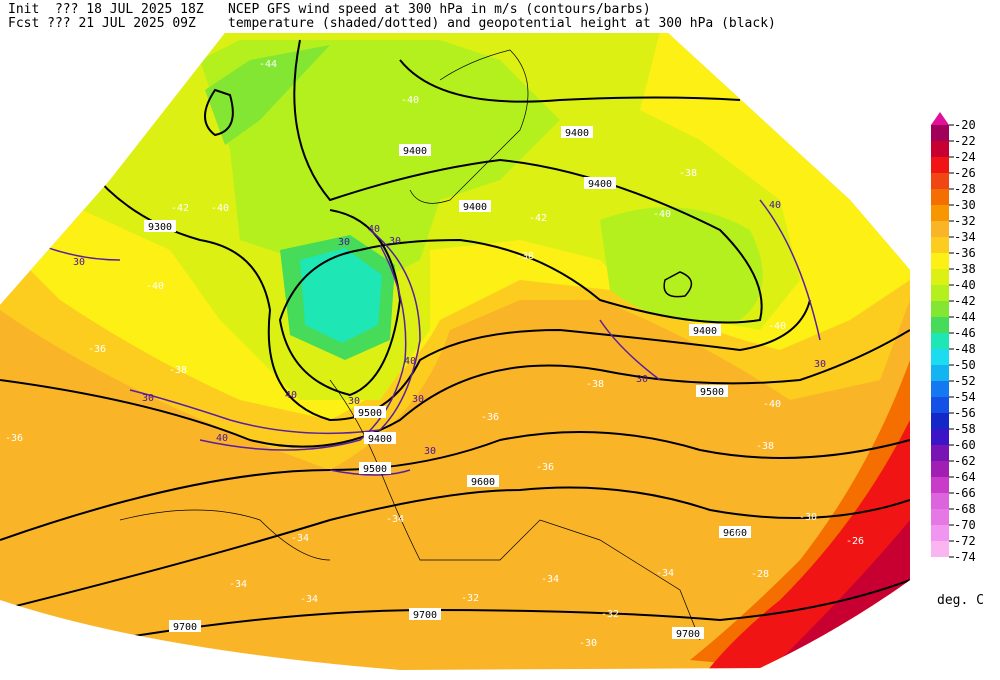 The image size is (1000, 680). Describe the element at coordinates (965, 173) in the screenshot. I see `colorbar-label: -26` at that location.